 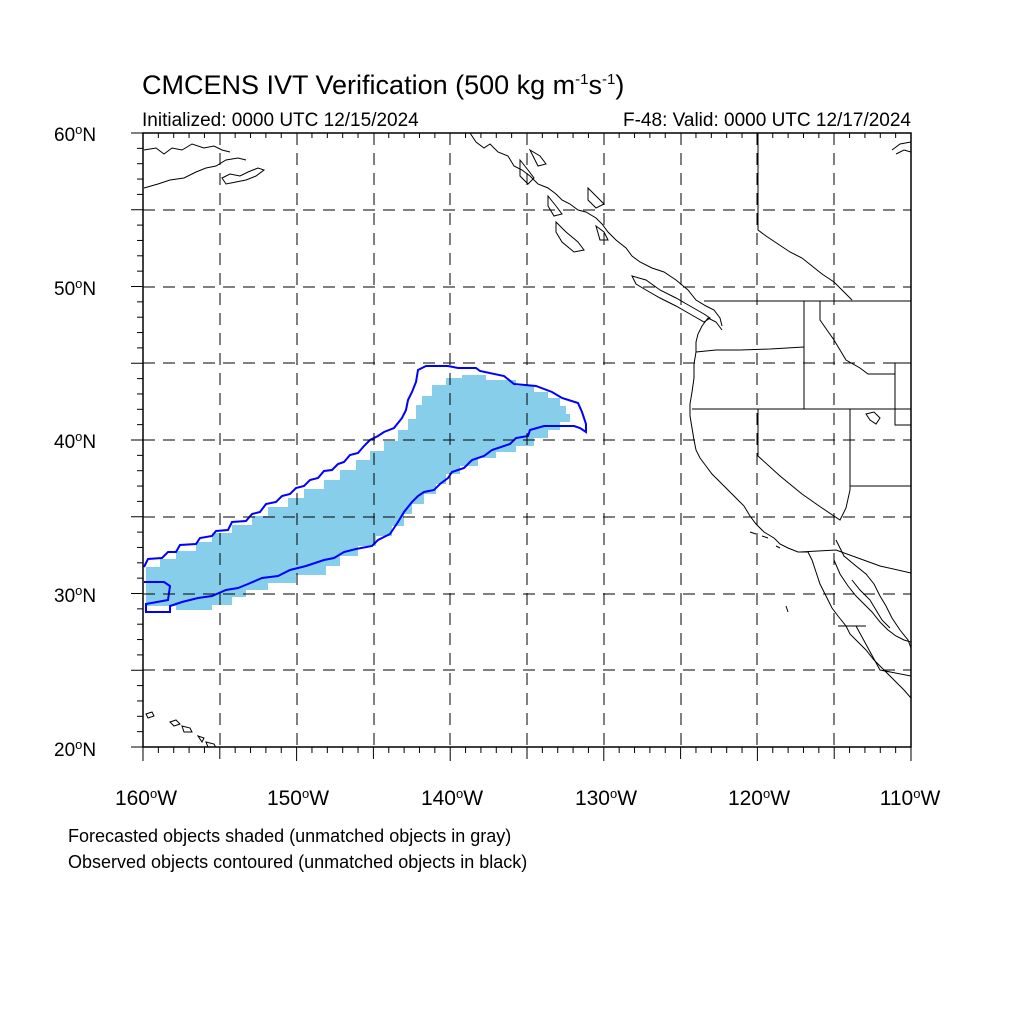 I want to click on coastline-mexico, so click(x=873, y=594).